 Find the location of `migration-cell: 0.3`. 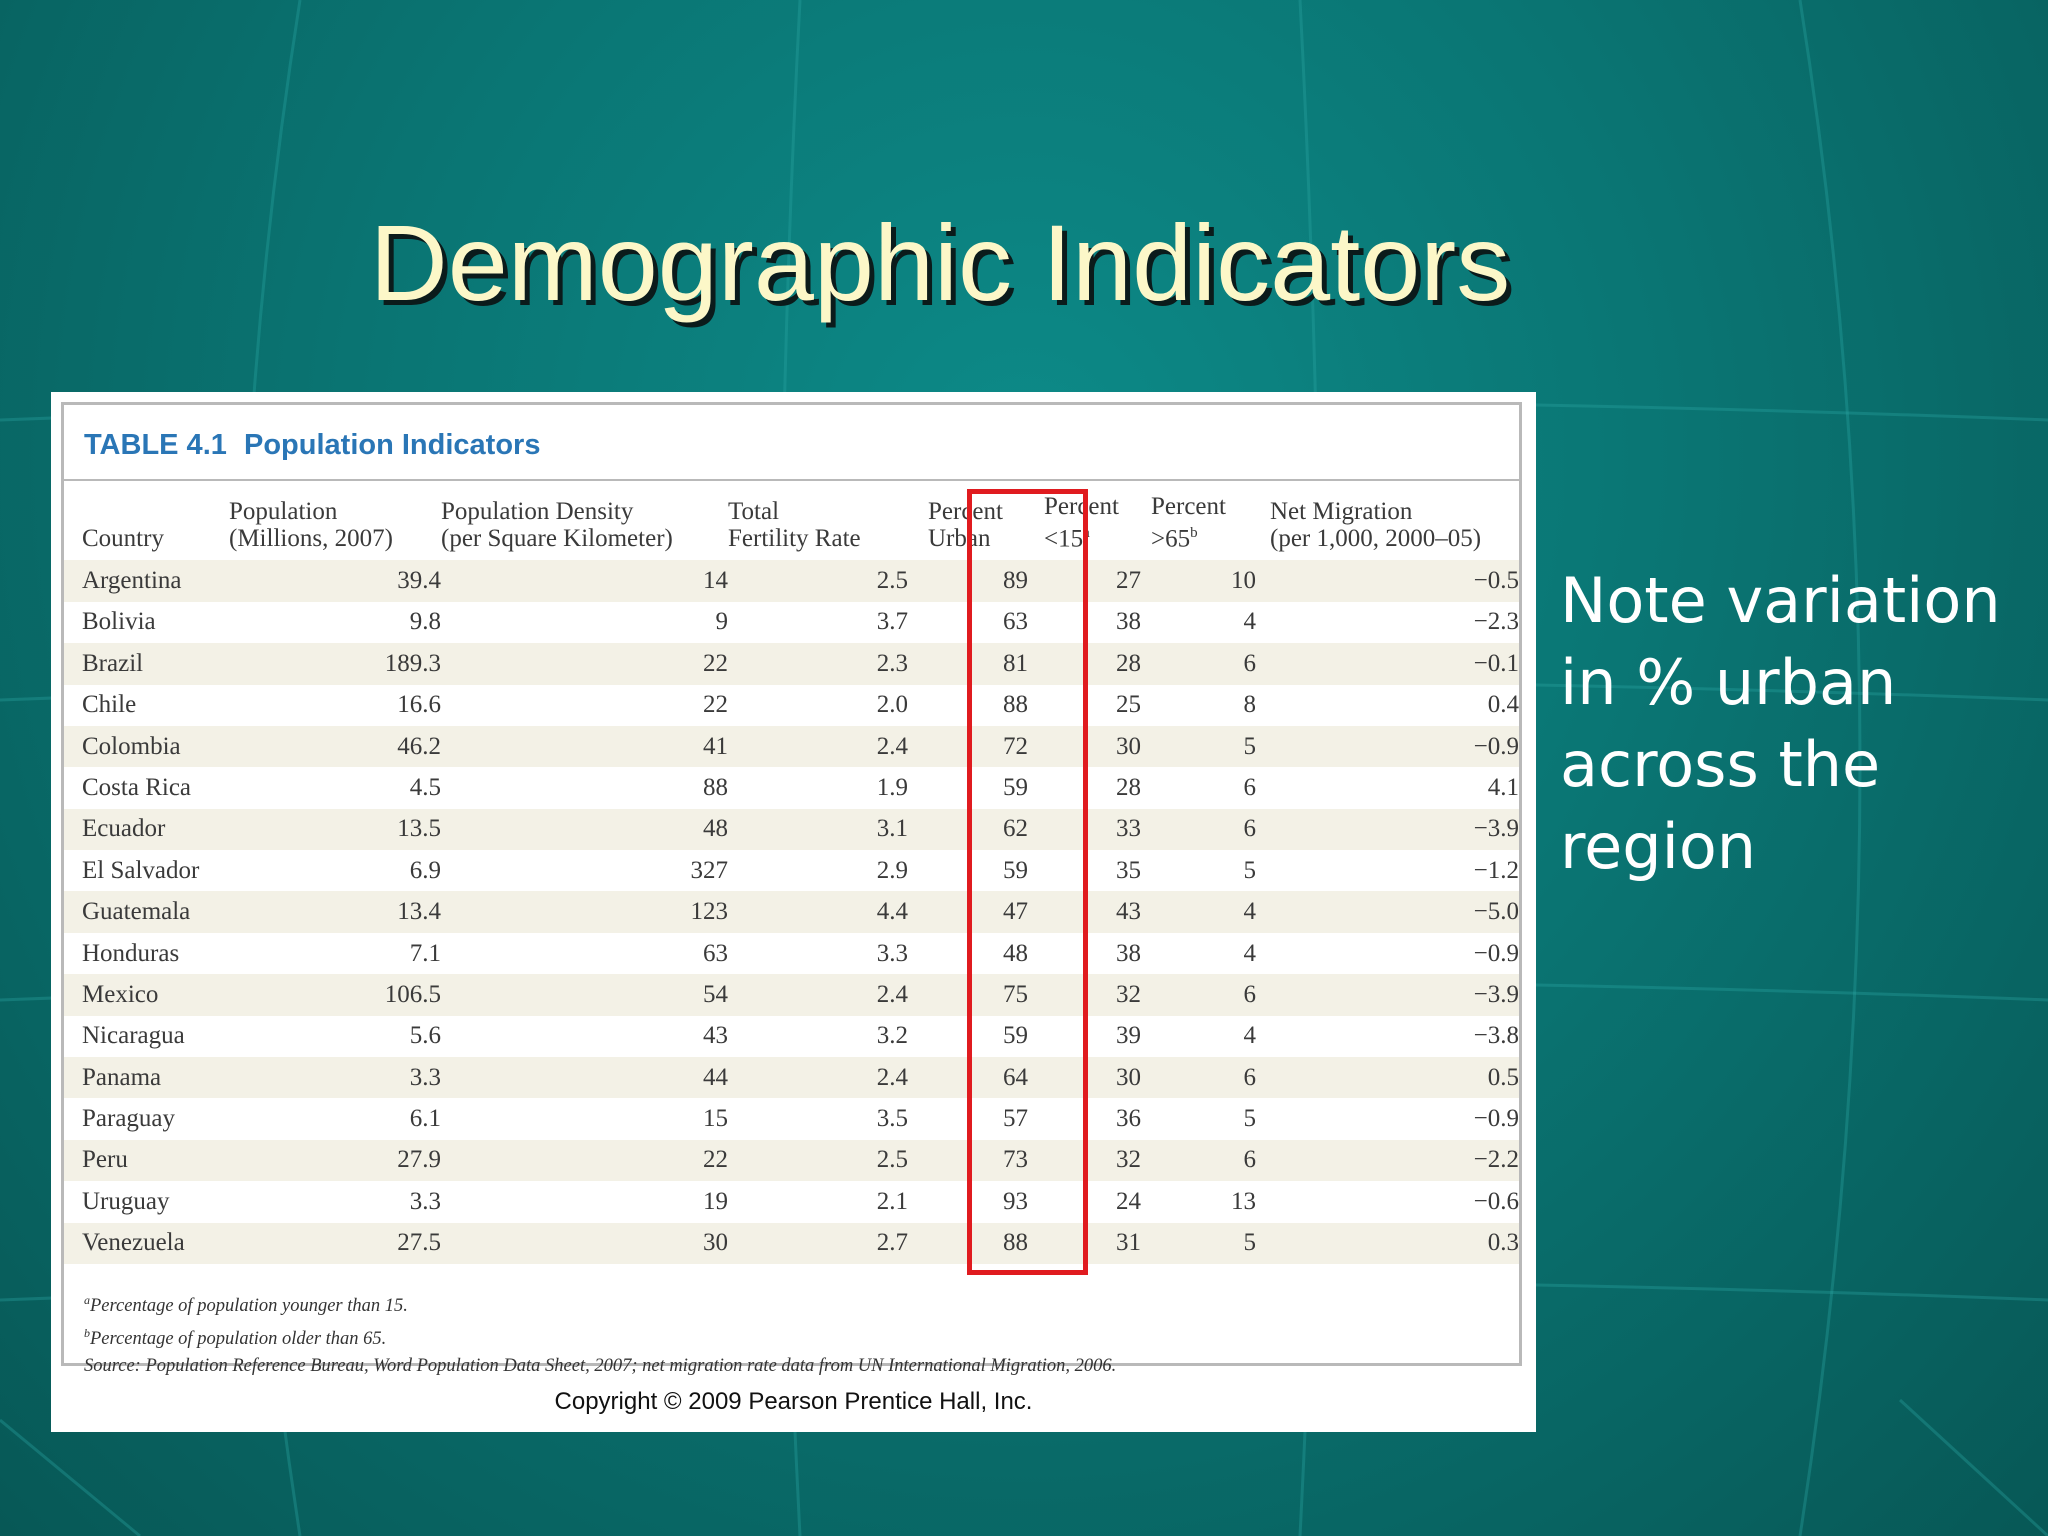

migration-cell: 0.3 is located at coordinates (1387, 1243).